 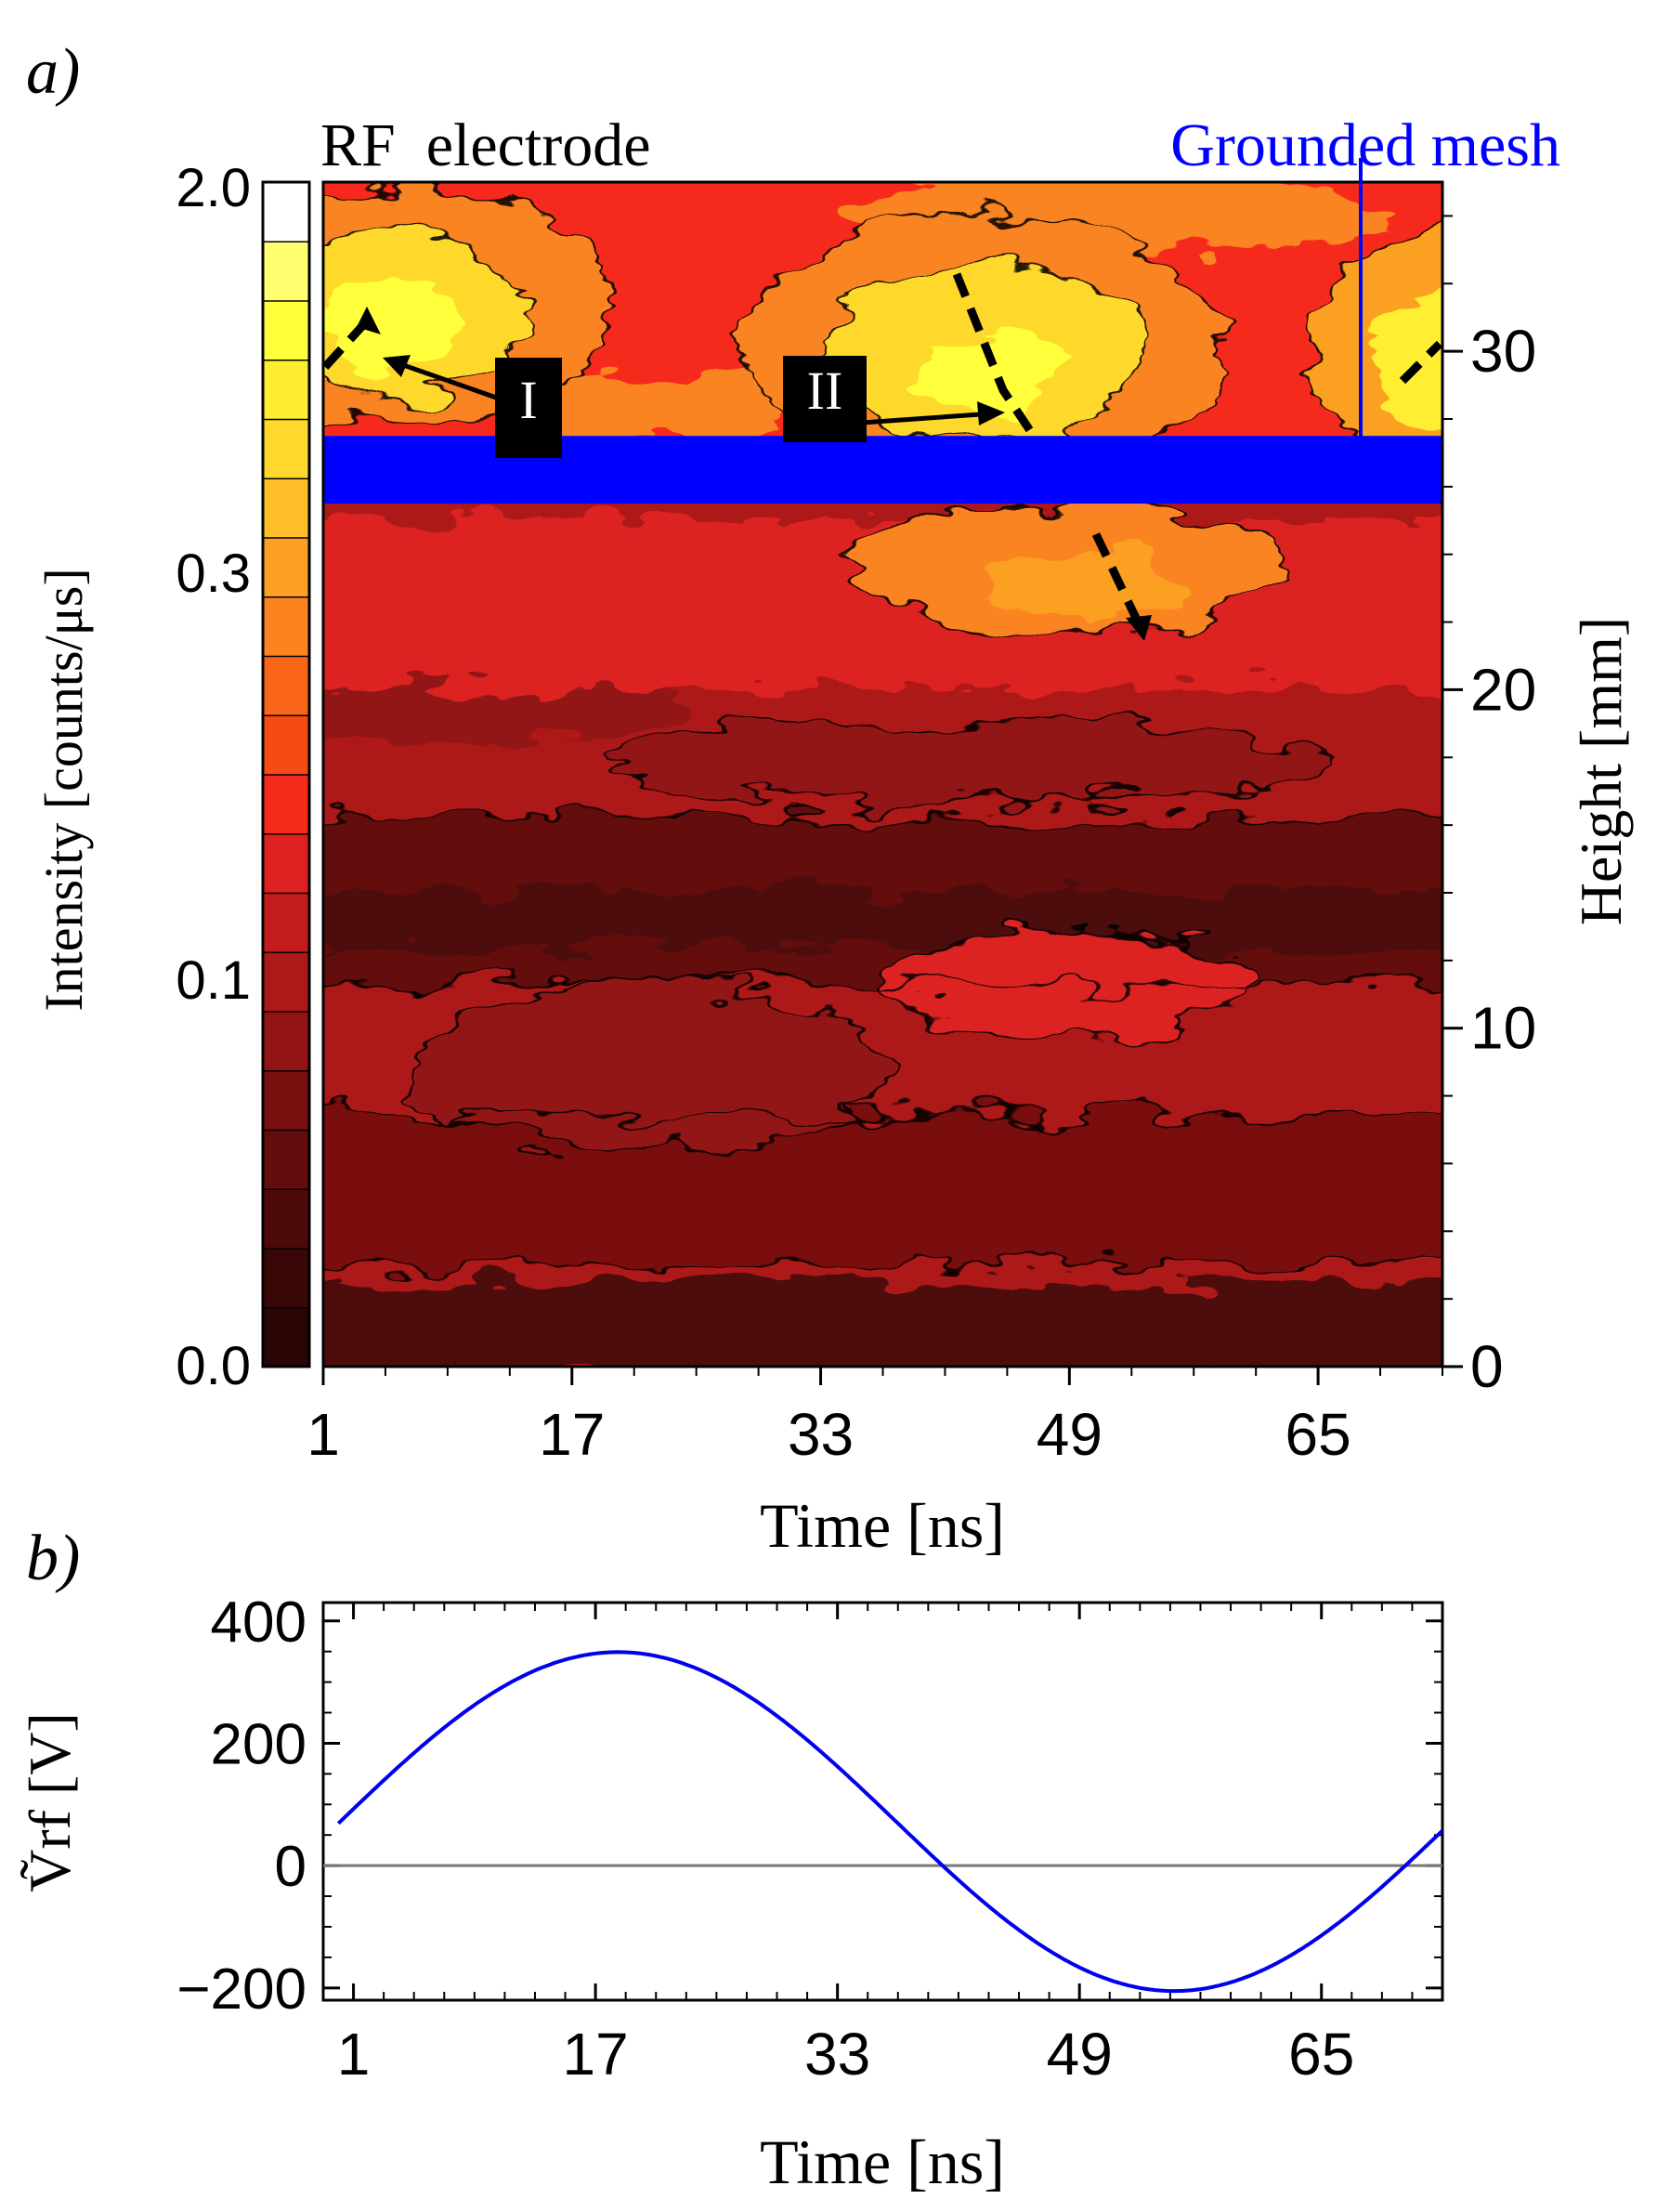 What do you see at coordinates (241, 1990) in the screenshot?
I see `panel-b-ytick-label-0: −200` at bounding box center [241, 1990].